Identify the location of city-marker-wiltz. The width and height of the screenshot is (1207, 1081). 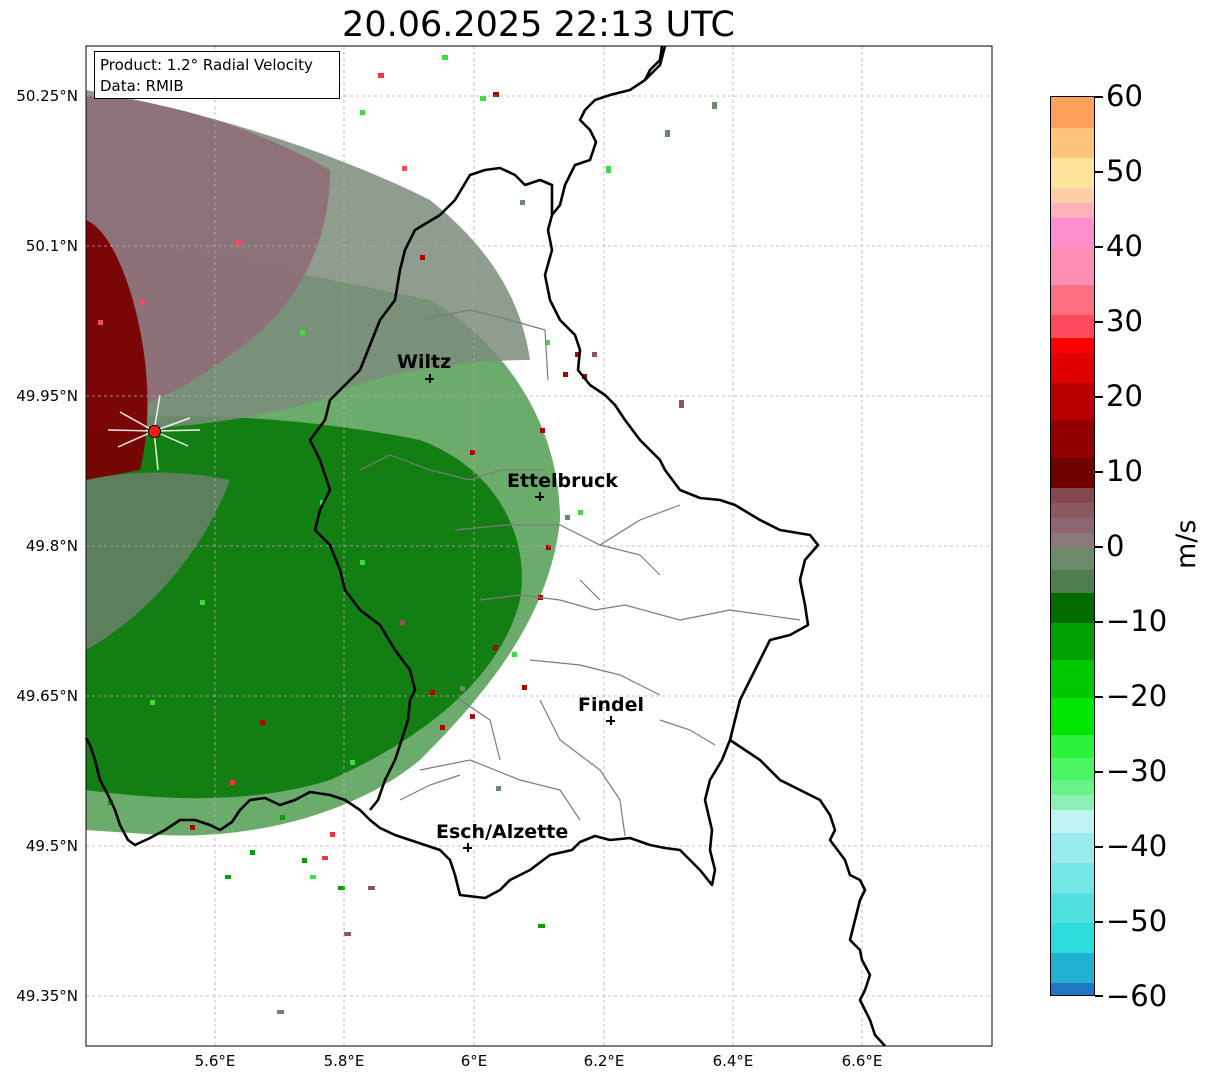
(429, 378).